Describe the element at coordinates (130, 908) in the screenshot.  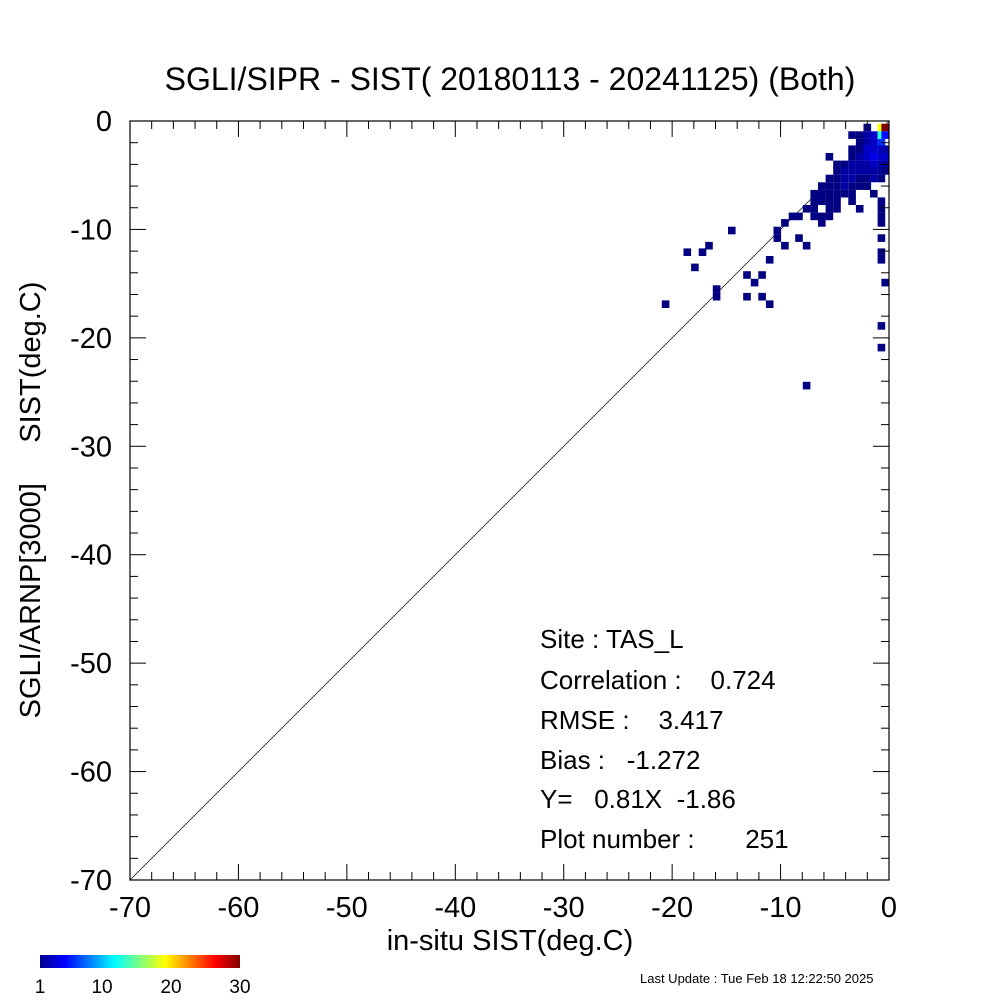
I see `x-tick-label: -70` at that location.